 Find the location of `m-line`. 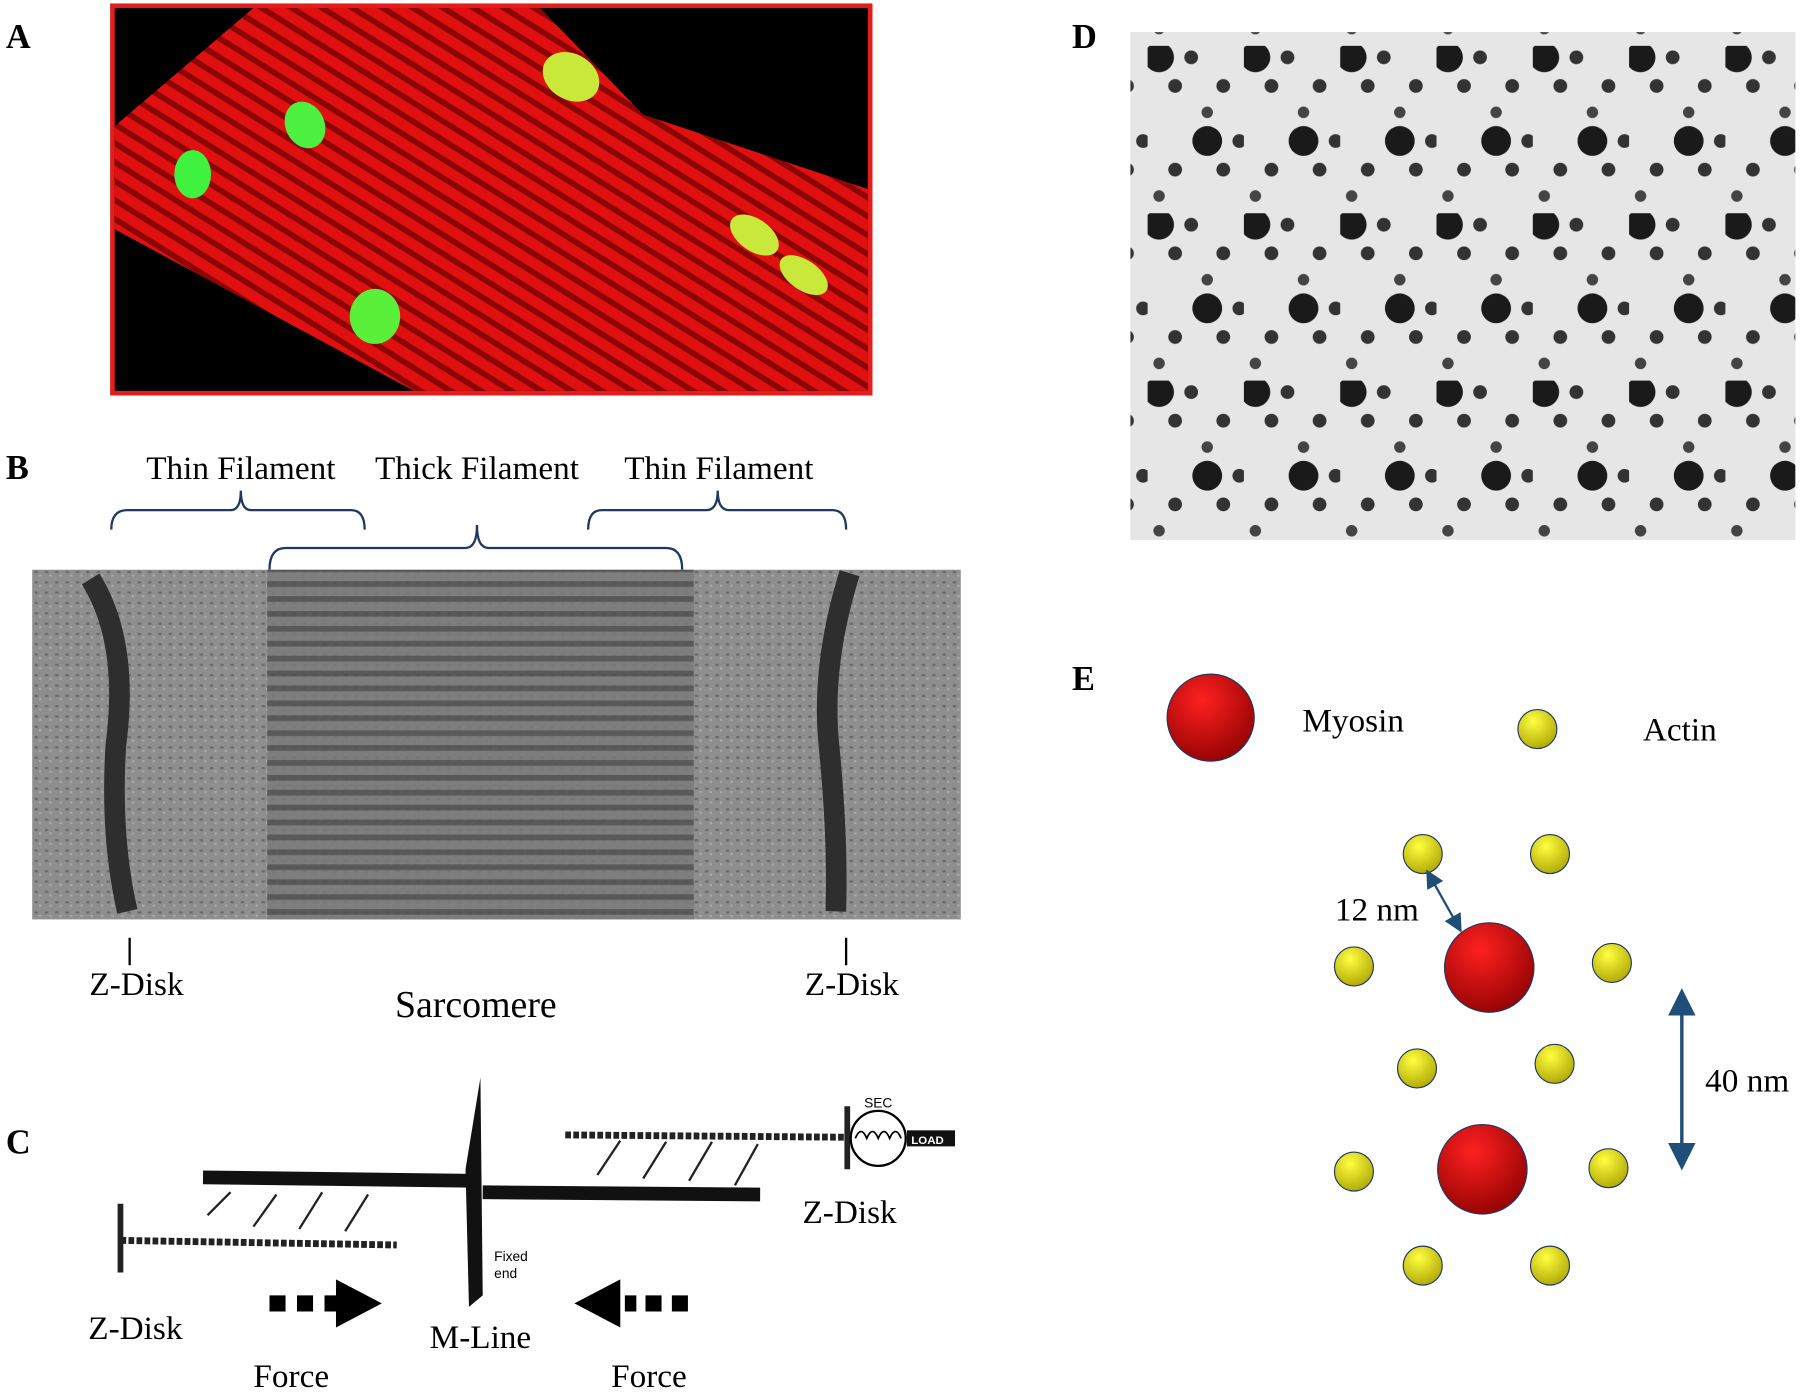

m-line is located at coordinates (474, 1192).